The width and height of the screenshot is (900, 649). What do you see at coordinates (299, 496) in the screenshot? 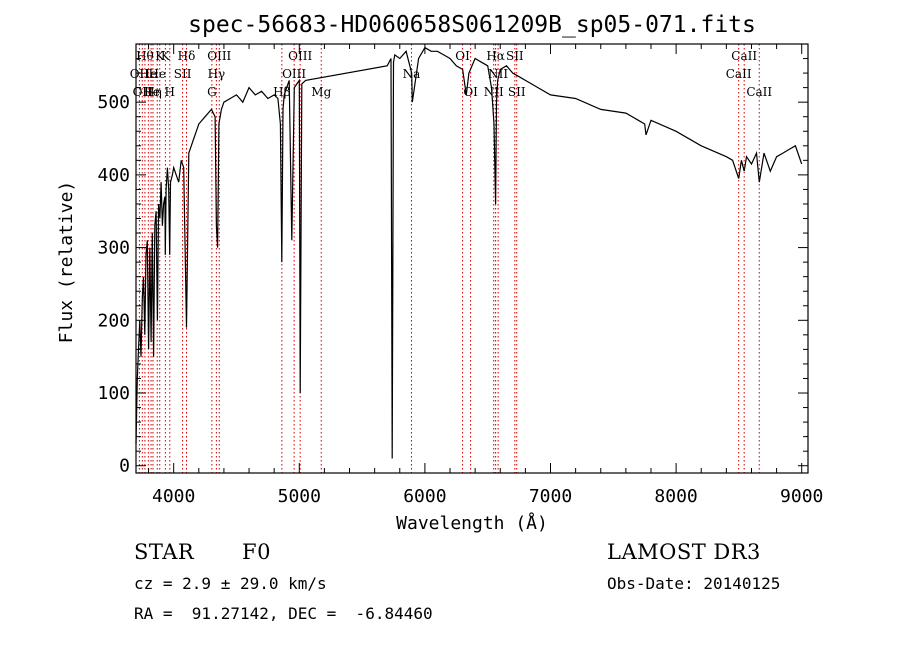
I see `x-tick-label: 5000` at bounding box center [299, 496].